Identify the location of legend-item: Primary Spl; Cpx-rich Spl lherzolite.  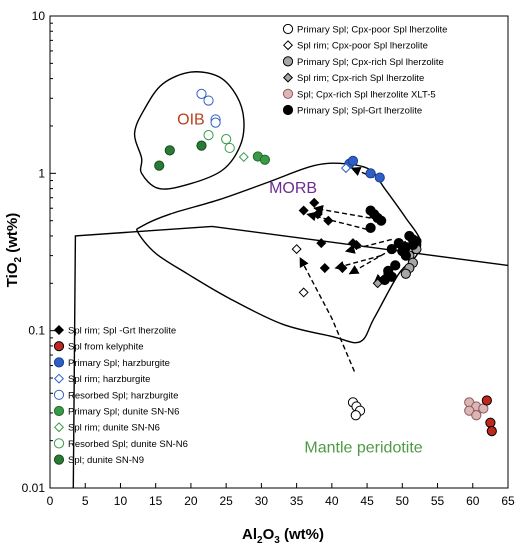
(363, 62).